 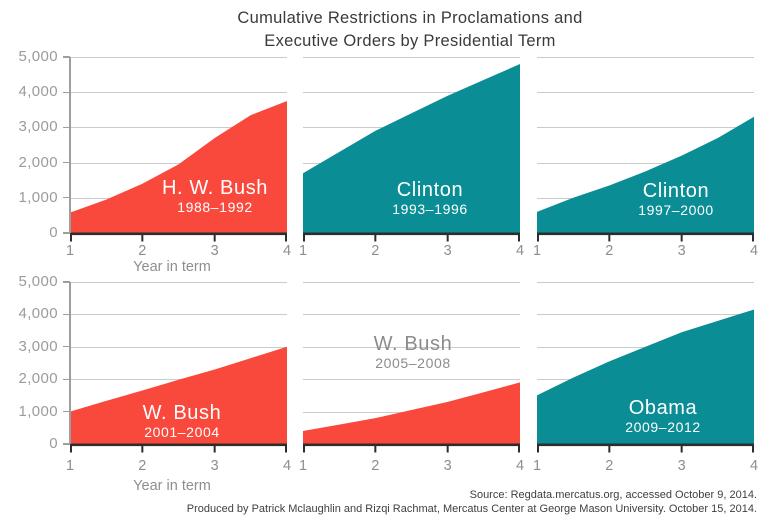 I want to click on panel-obama-2009-2012: Obama 2009–2012 1 2 3 4, so click(x=645, y=378).